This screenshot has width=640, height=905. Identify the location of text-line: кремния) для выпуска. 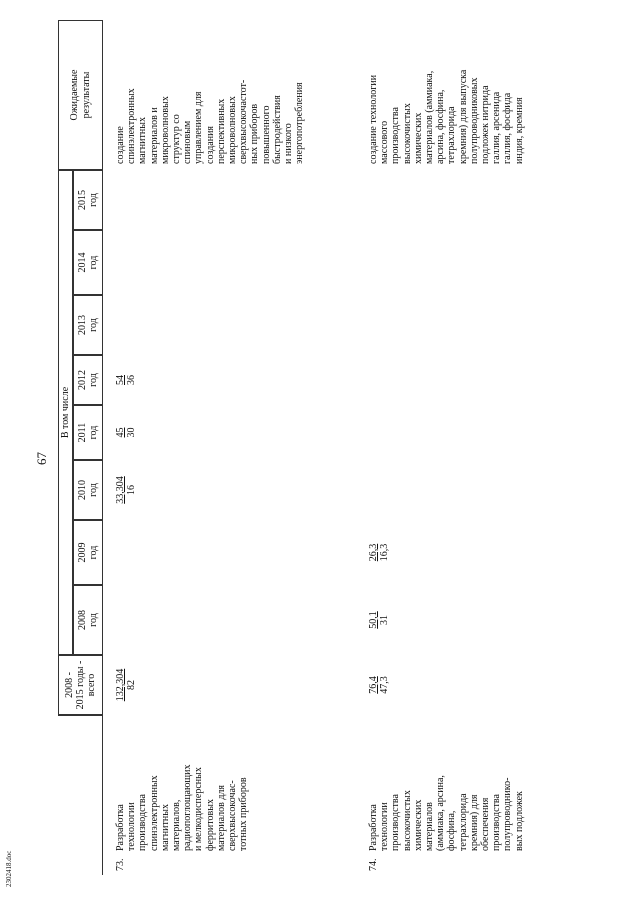
(463, 116).